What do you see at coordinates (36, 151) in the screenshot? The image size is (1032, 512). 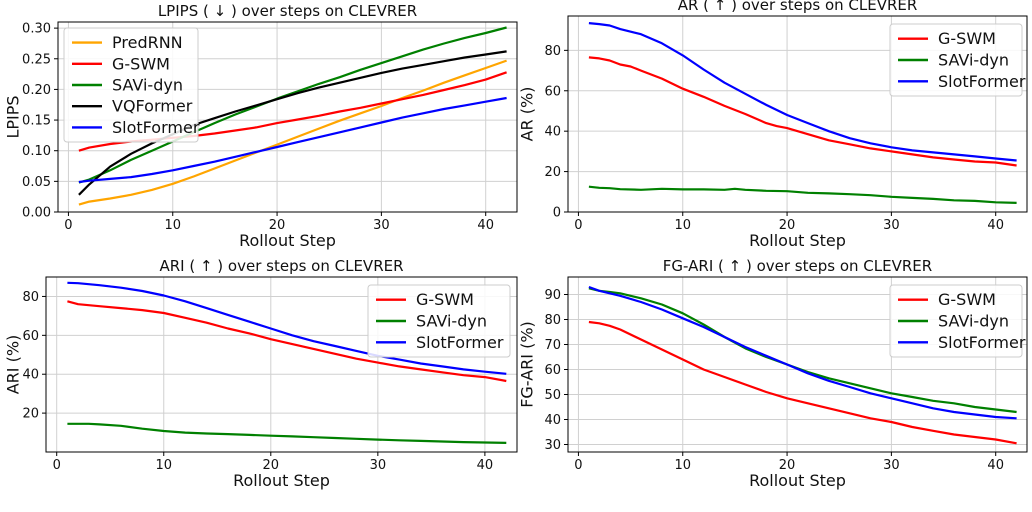 I see `y-tick-label: 0.10` at bounding box center [36, 151].